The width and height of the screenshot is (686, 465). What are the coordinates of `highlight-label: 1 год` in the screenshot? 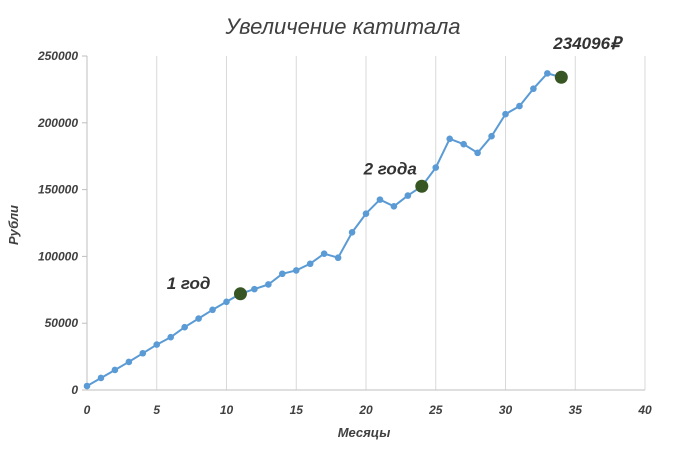 It's located at (189, 283).